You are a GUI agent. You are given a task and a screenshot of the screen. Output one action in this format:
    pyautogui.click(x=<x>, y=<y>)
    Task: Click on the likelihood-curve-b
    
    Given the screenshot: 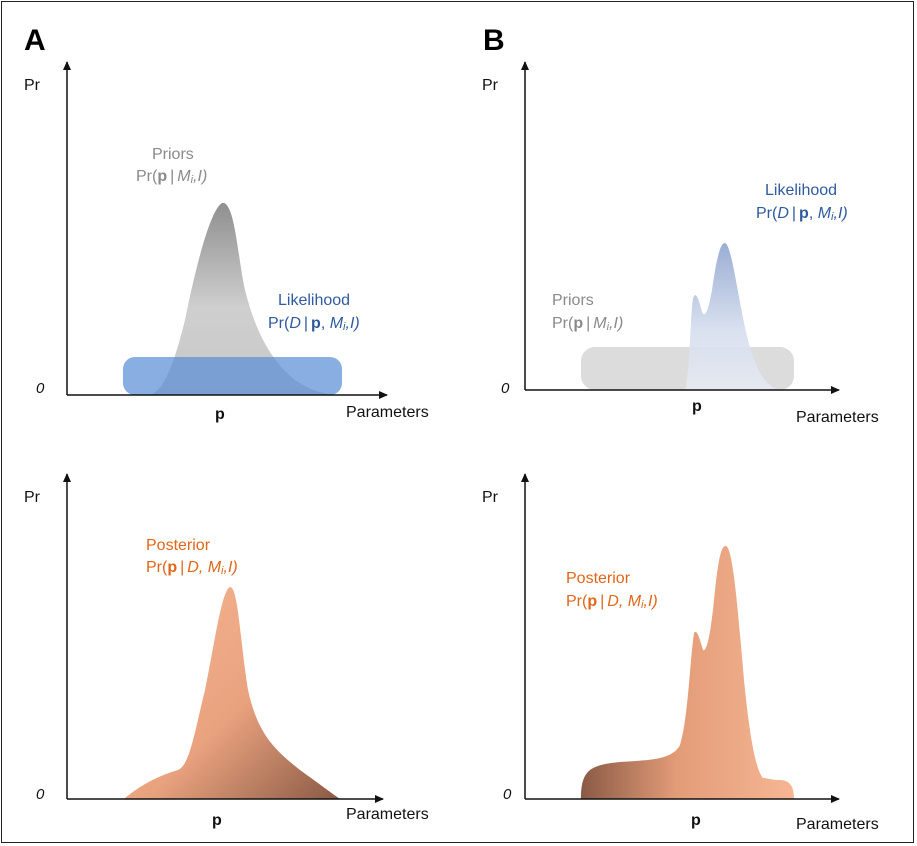 What is the action you would take?
    pyautogui.click(x=731, y=316)
    